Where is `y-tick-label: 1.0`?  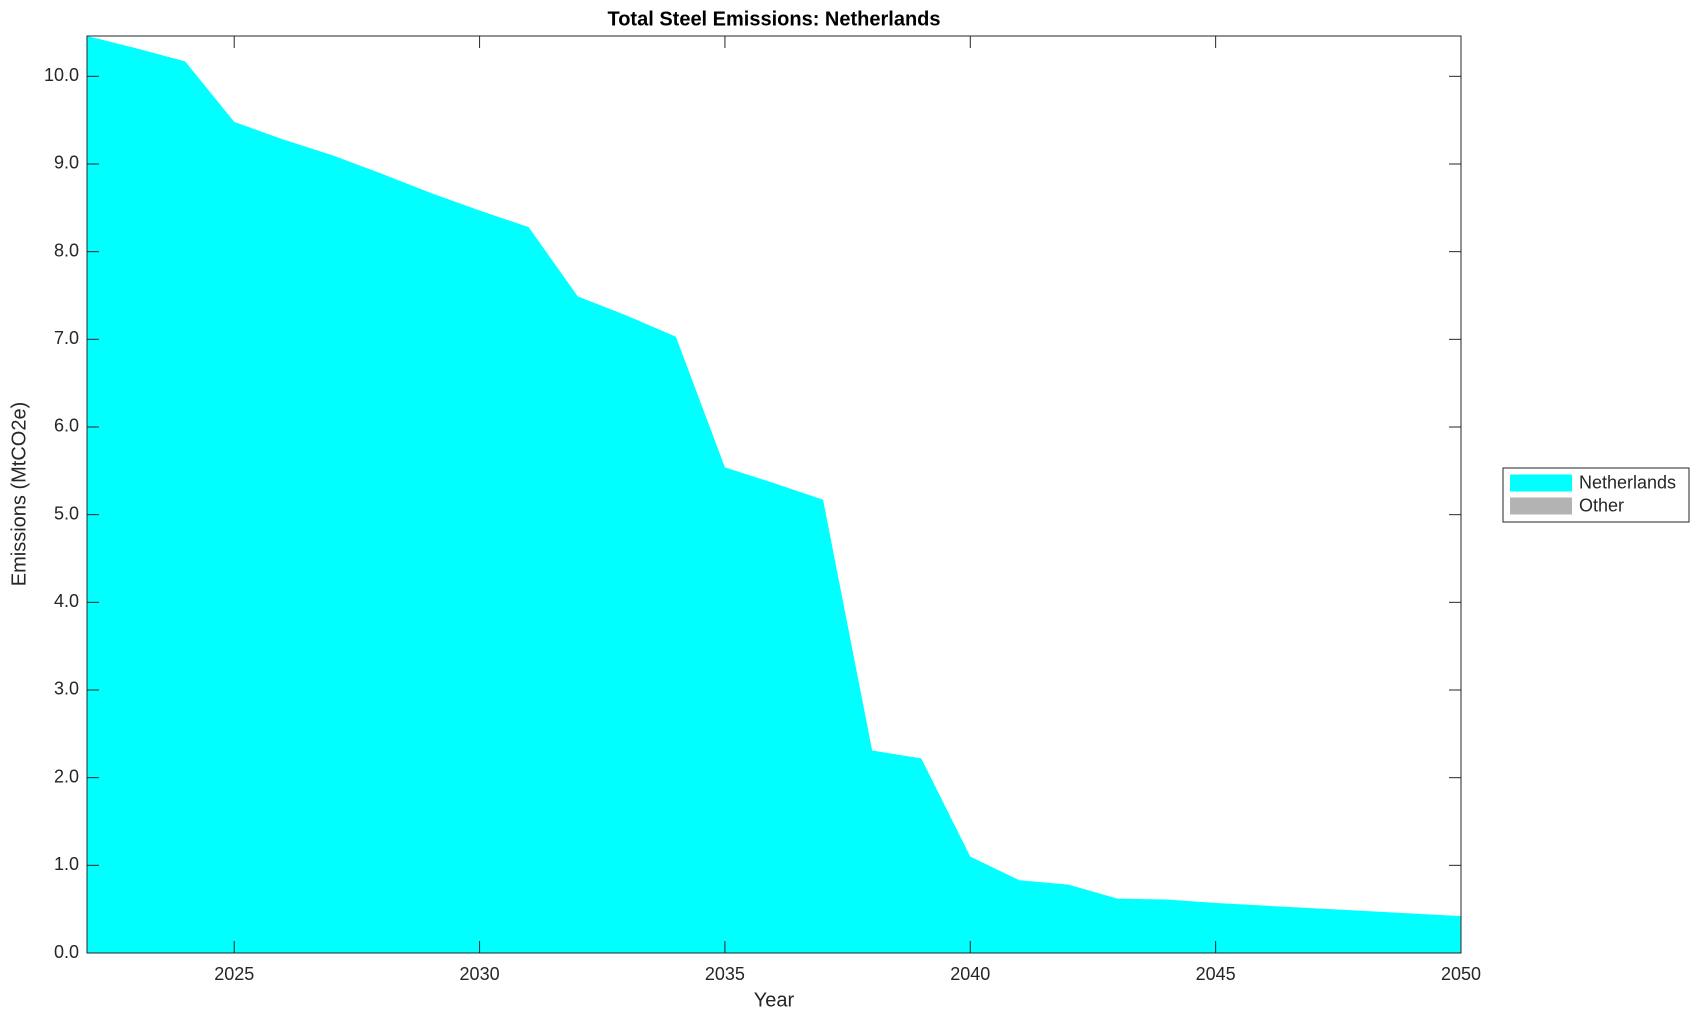
y-tick-label: 1.0 is located at coordinates (66, 864).